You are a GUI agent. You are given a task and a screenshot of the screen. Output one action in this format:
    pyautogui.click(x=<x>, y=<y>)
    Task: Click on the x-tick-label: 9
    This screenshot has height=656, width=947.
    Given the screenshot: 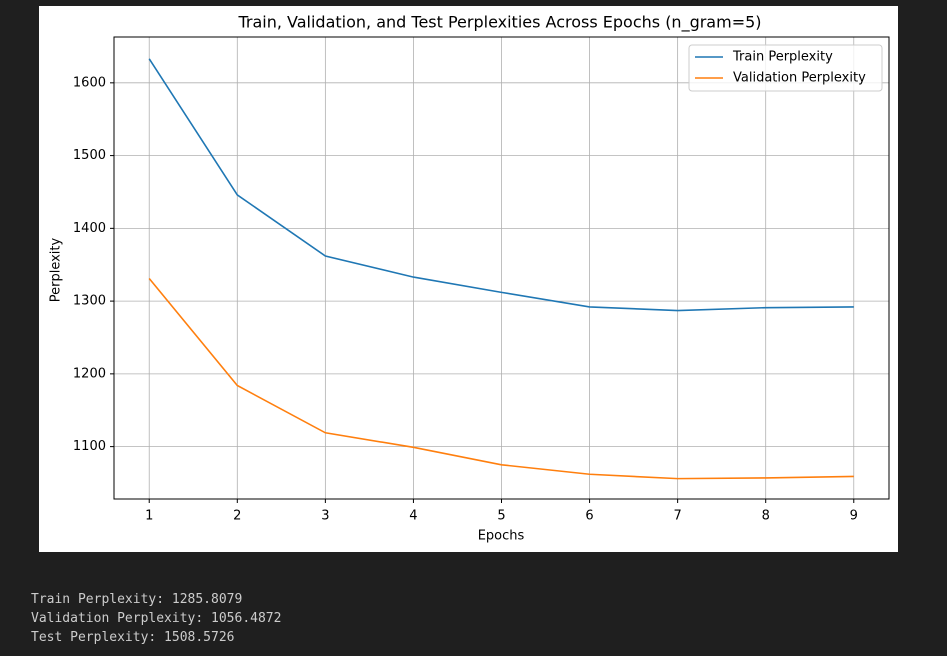 What is the action you would take?
    pyautogui.click(x=854, y=516)
    